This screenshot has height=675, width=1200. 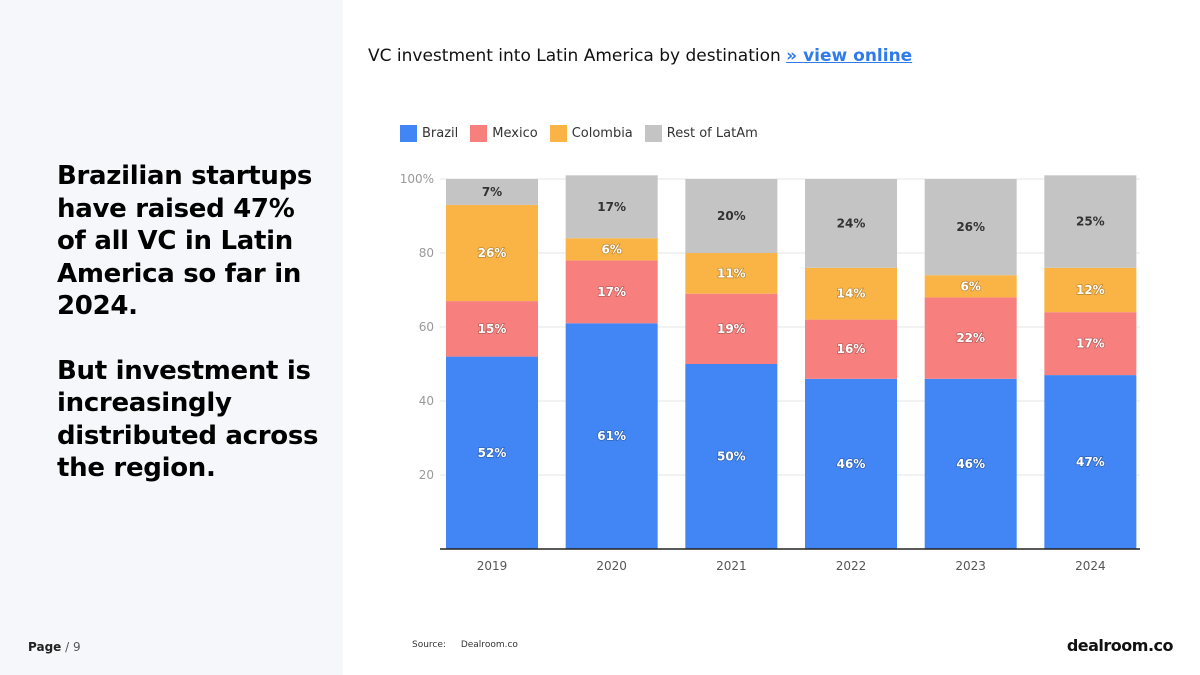 I want to click on page-label: Page, so click(x=45, y=647).